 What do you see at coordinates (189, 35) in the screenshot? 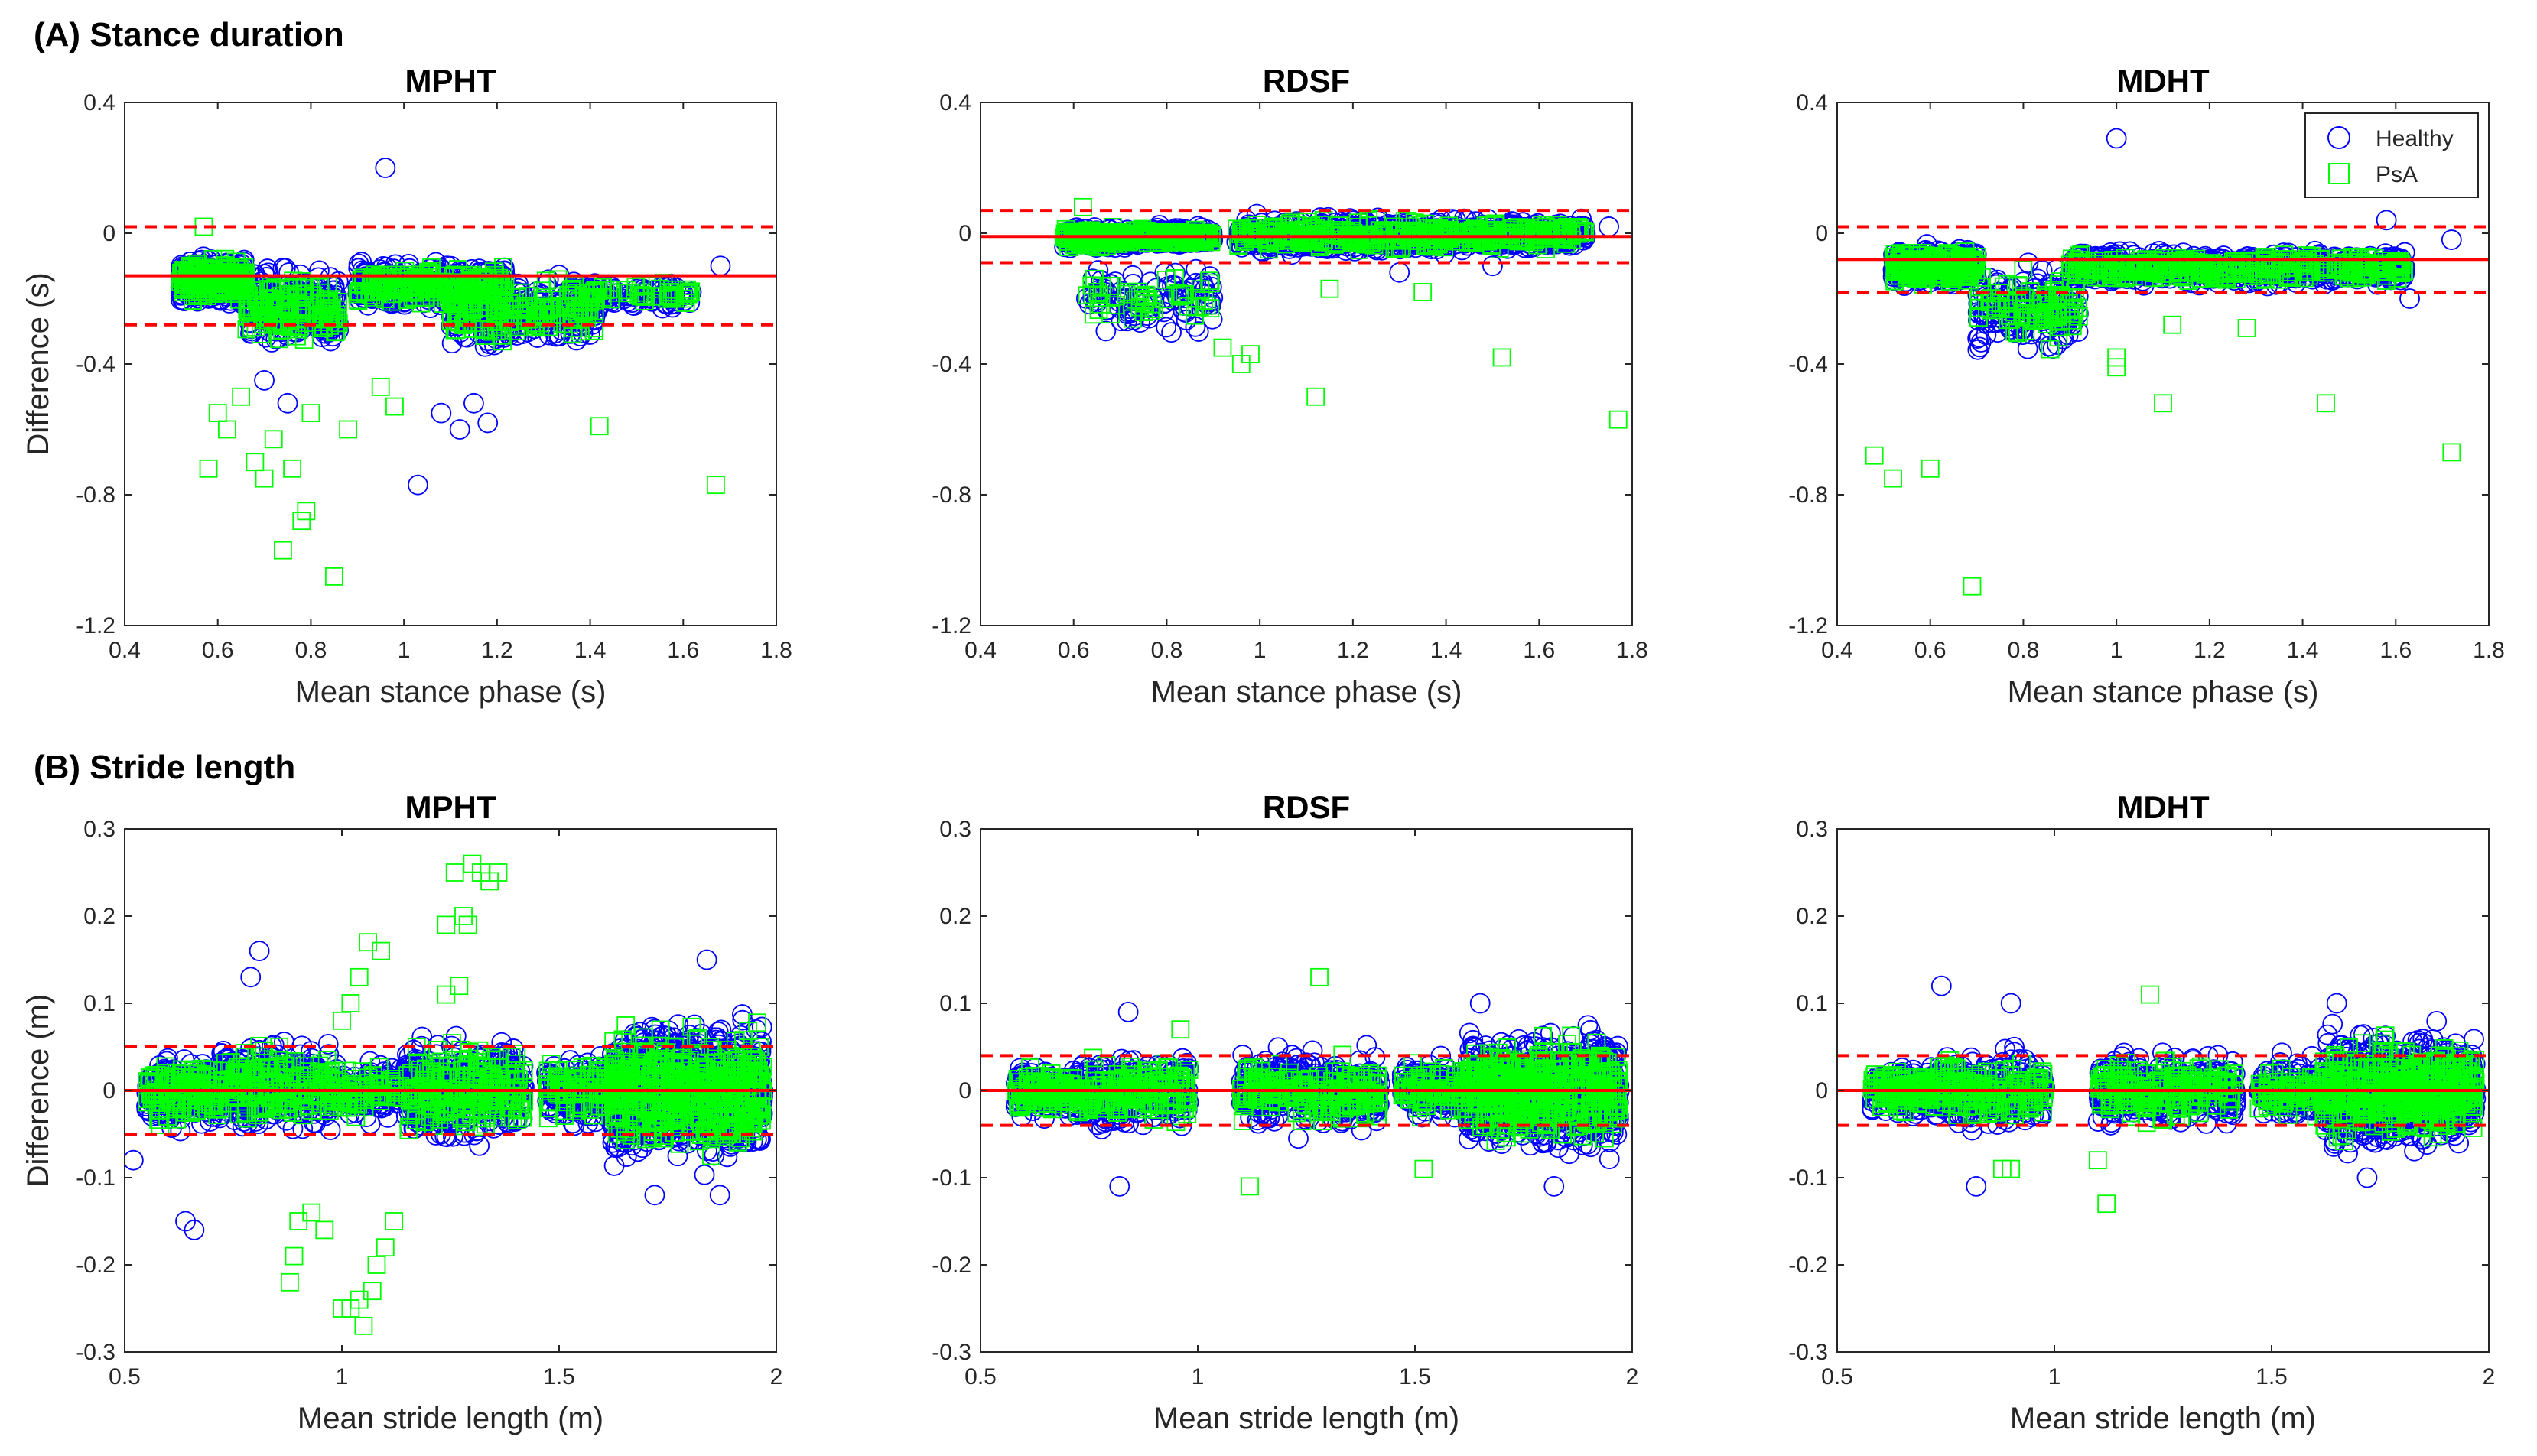
I see `section-label-a: (A) Stance duration` at bounding box center [189, 35].